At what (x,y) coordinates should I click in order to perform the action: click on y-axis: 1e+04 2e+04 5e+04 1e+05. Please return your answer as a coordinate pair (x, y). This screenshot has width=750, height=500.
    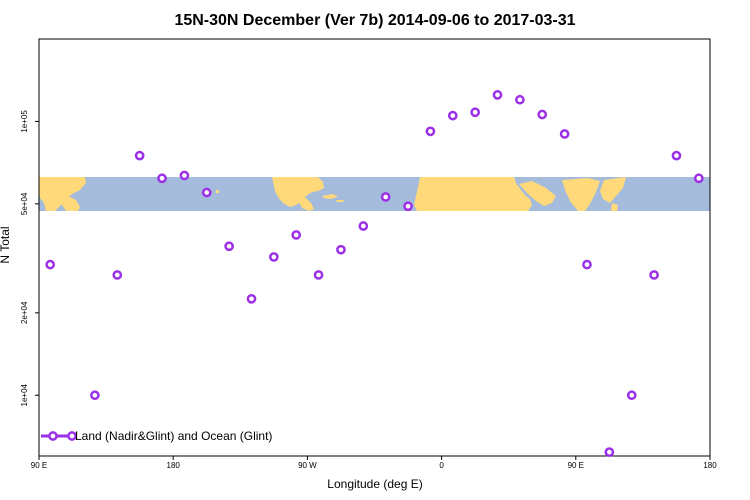
    Looking at the image, I should click on (29, 258).